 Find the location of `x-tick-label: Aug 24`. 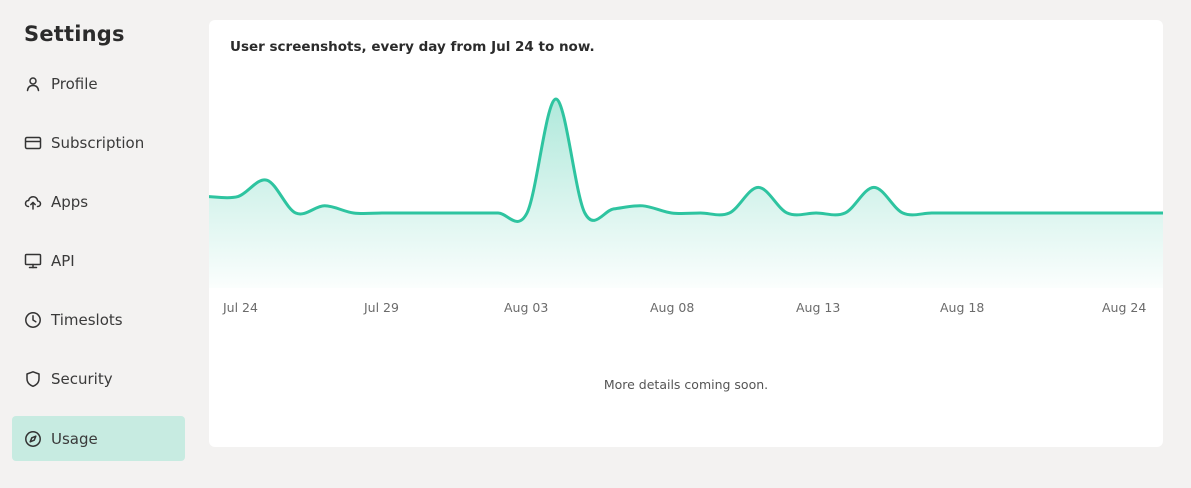

x-tick-label: Aug 24 is located at coordinates (1124, 307).